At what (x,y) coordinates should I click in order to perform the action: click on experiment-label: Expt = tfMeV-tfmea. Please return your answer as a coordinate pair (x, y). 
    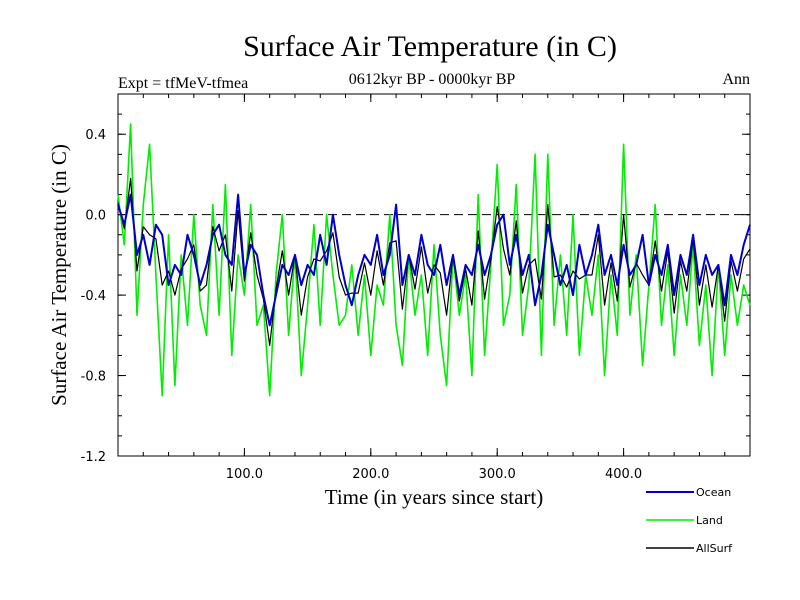
    Looking at the image, I should click on (183, 83).